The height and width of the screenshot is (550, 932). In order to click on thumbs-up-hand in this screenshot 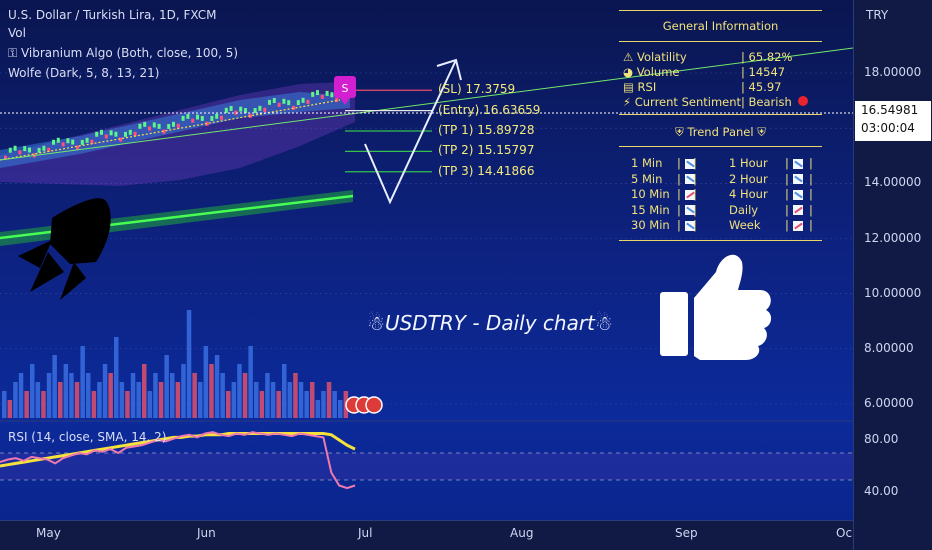, I will do `click(733, 307)`.